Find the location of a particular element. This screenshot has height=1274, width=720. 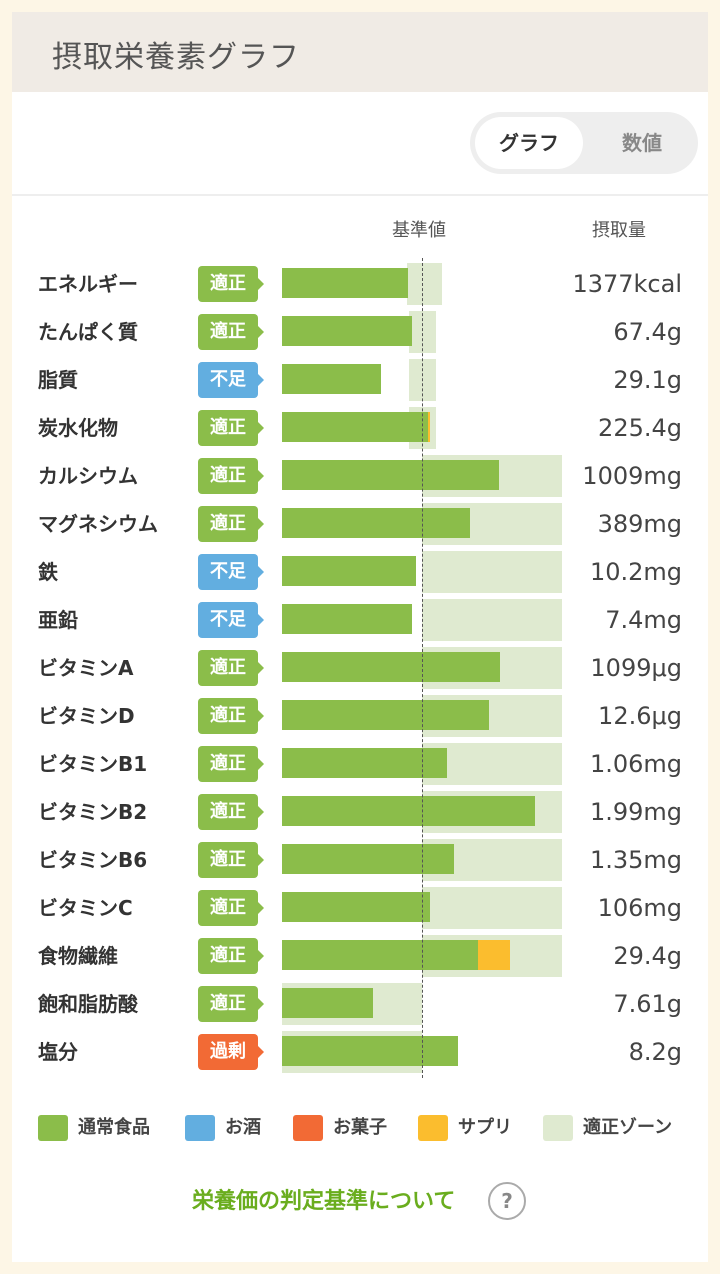

nutrient-row: 塩分 過剰 8.2g is located at coordinates (360, 1052).